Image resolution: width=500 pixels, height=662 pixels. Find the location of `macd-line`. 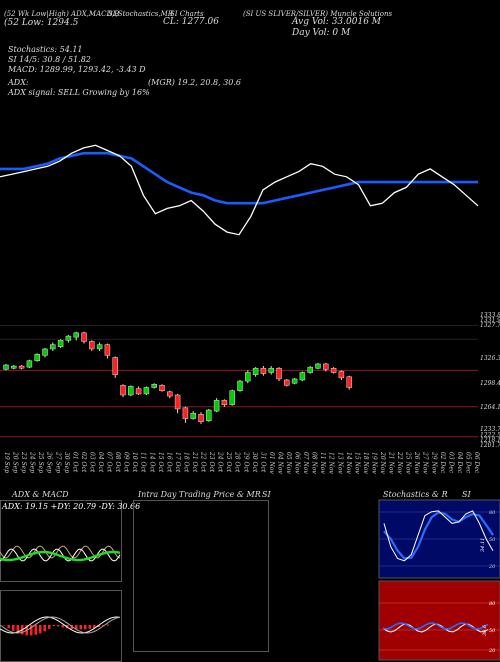

macd-line is located at coordinates (60, 625).